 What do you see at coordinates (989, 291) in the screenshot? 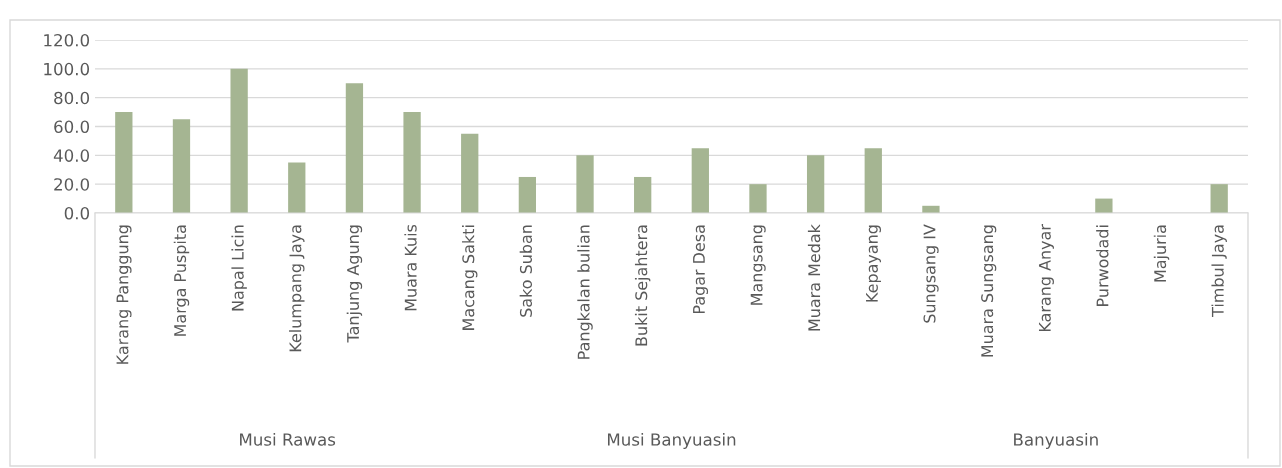
I see `x-tick-label: Muara Sungsang` at bounding box center [989, 291].